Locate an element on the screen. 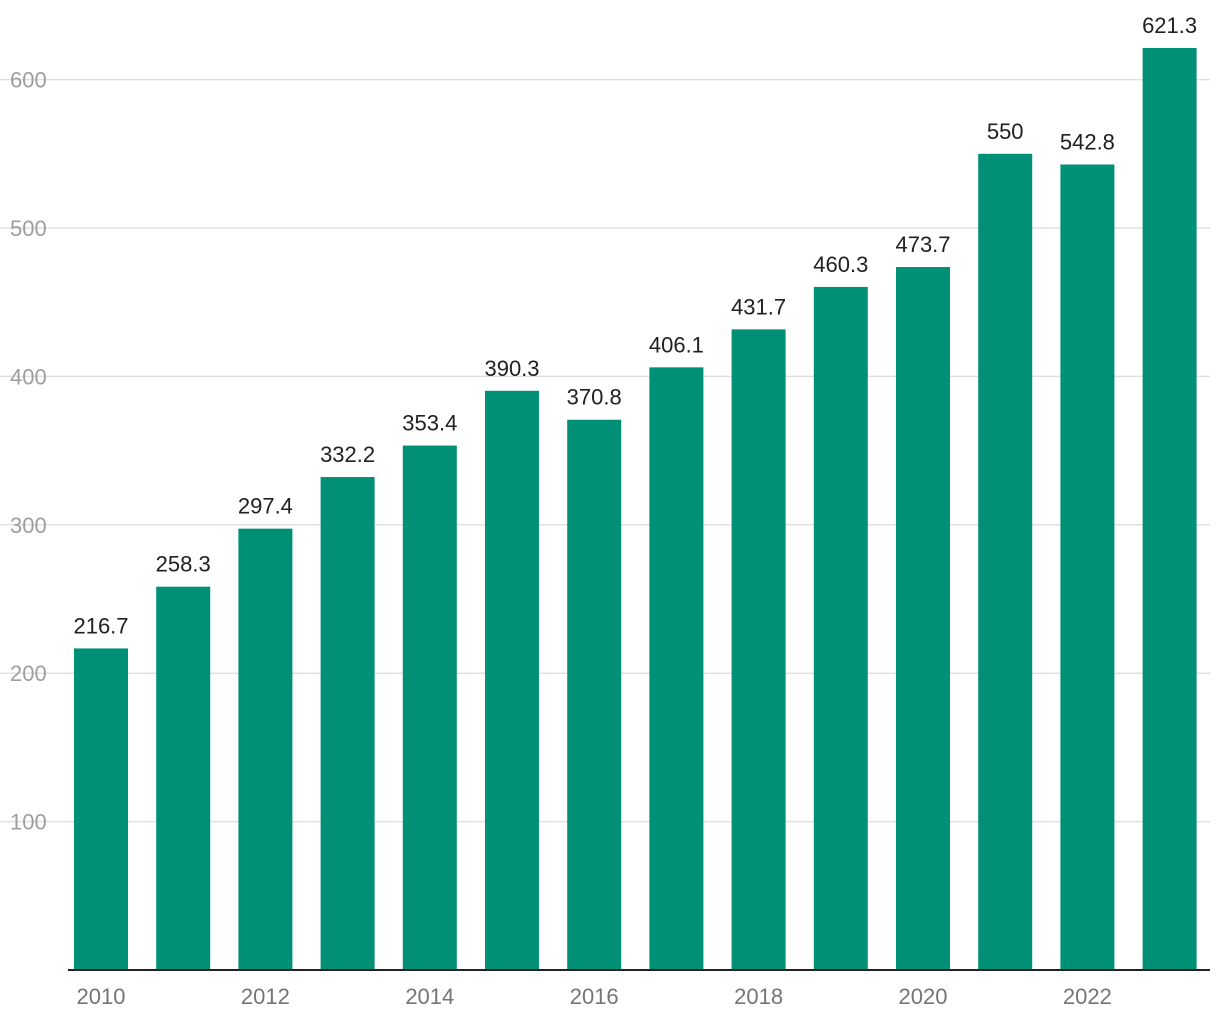 The width and height of the screenshot is (1220, 1020). data-label-2011: 258.3 is located at coordinates (183, 564).